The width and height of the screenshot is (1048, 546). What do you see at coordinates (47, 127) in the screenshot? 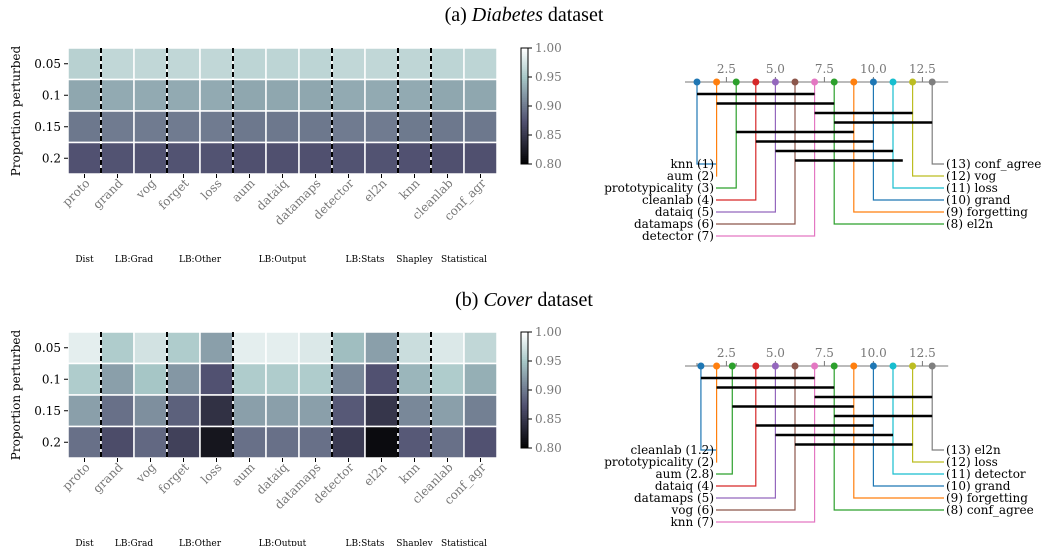
I see `row-tick-label: 0.15` at bounding box center [47, 127].